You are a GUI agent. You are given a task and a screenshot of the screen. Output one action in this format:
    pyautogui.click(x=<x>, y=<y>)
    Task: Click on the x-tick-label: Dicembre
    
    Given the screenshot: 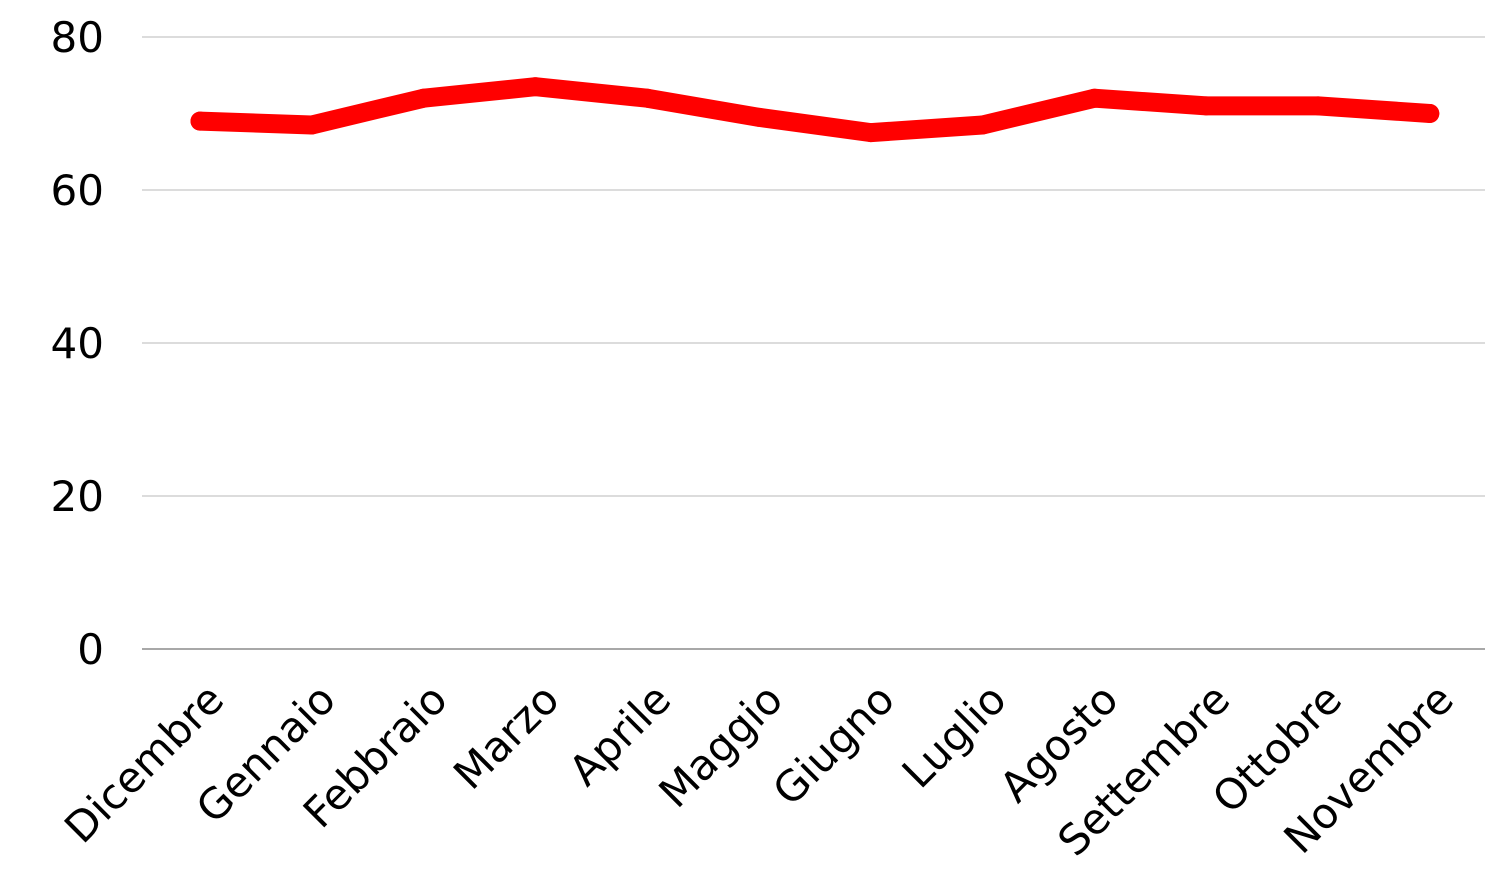 What is the action you would take?
    pyautogui.click(x=144, y=763)
    